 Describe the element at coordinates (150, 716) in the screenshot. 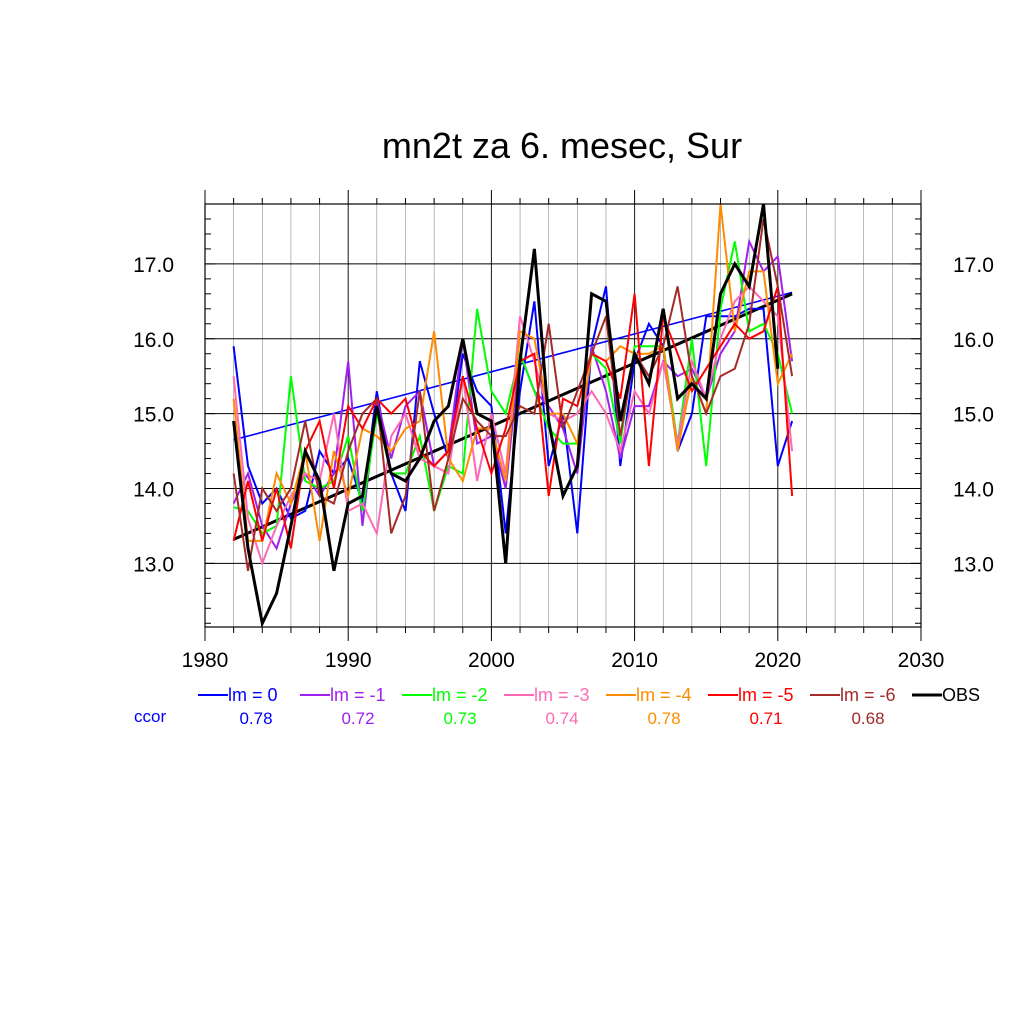

I see `ccor-label: ccor` at that location.